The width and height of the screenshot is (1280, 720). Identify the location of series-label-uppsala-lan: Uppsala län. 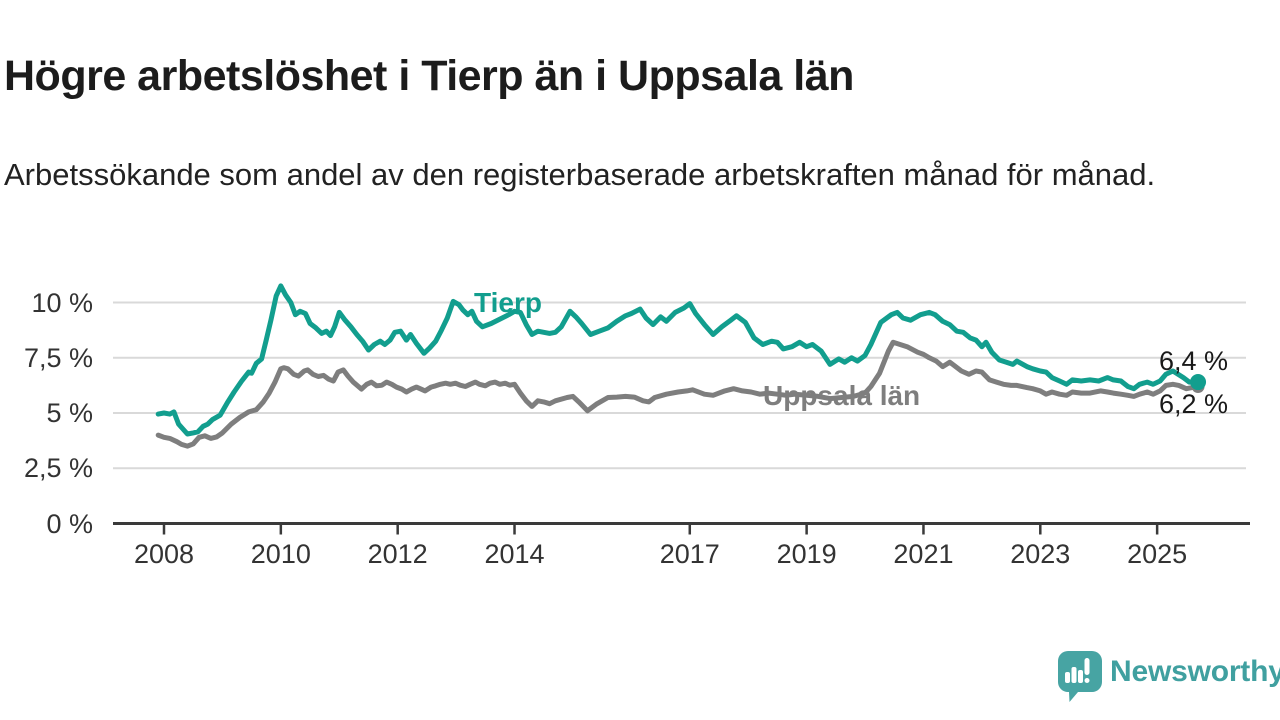
(842, 395).